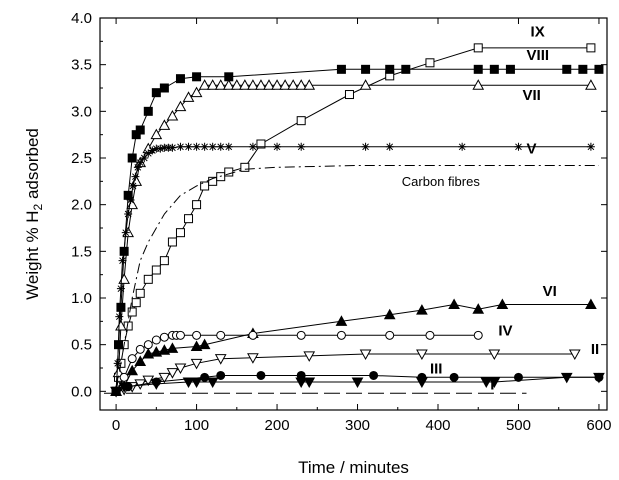 The width and height of the screenshot is (619, 480). Describe the element at coordinates (441, 181) in the screenshot. I see `series-label-carbon-fibres: Carbon fibres` at that location.